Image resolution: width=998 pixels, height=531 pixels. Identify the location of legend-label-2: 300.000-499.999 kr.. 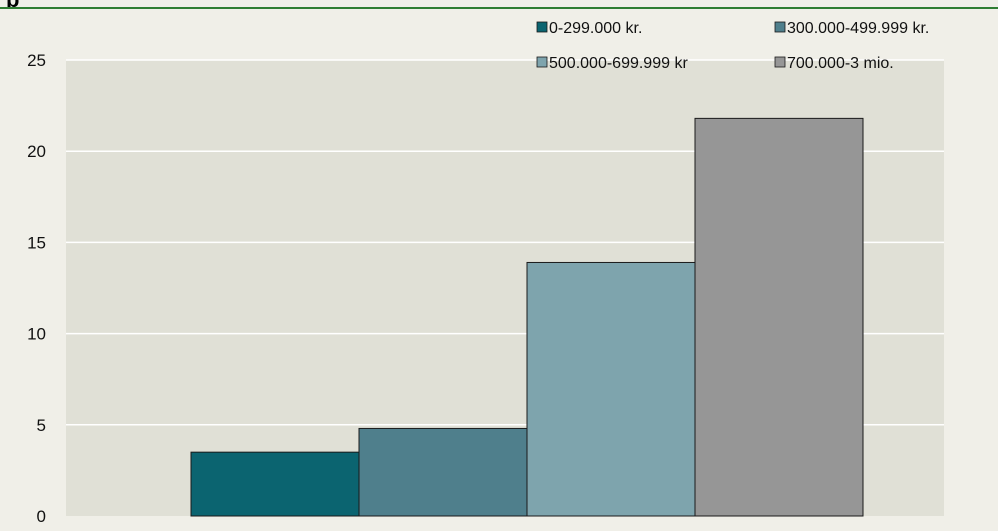
(858, 28).